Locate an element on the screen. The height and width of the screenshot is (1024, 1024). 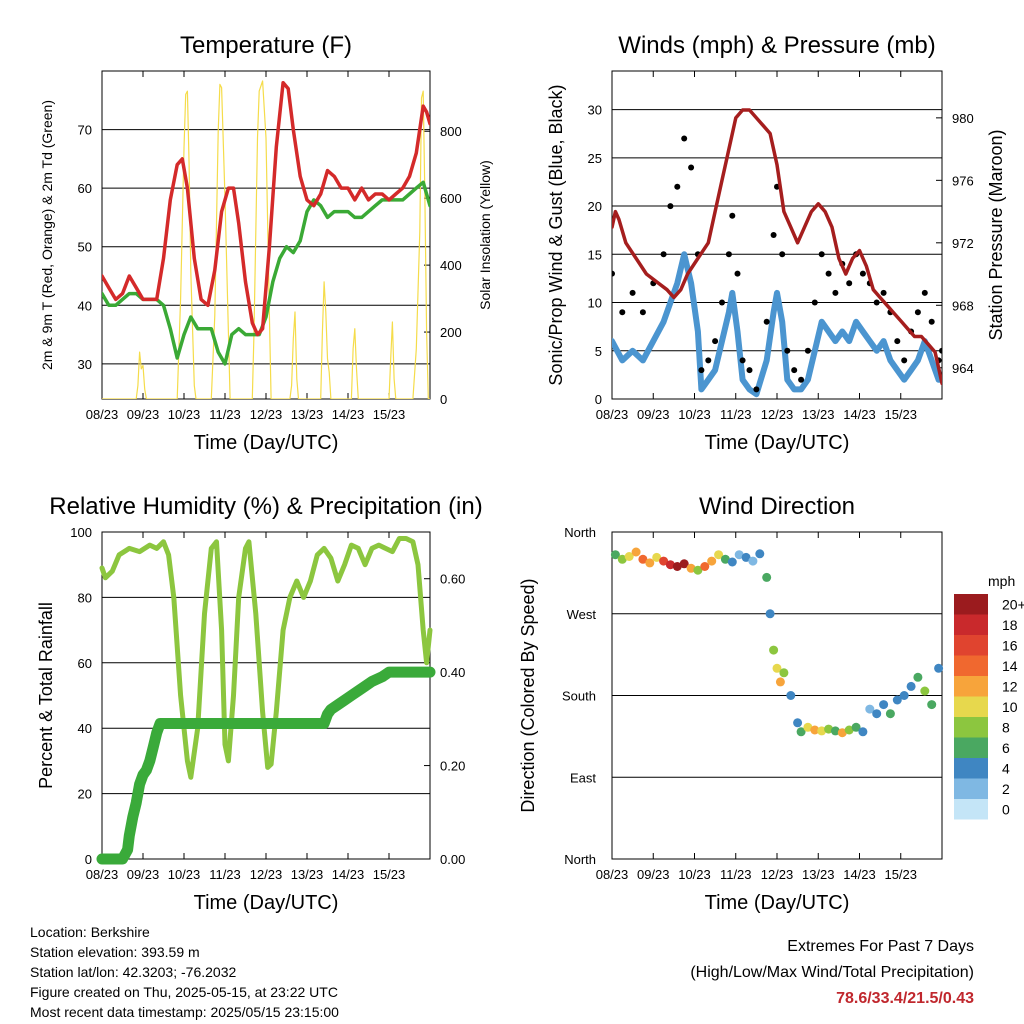
y2-tick-label: 980 is located at coordinates (963, 118).